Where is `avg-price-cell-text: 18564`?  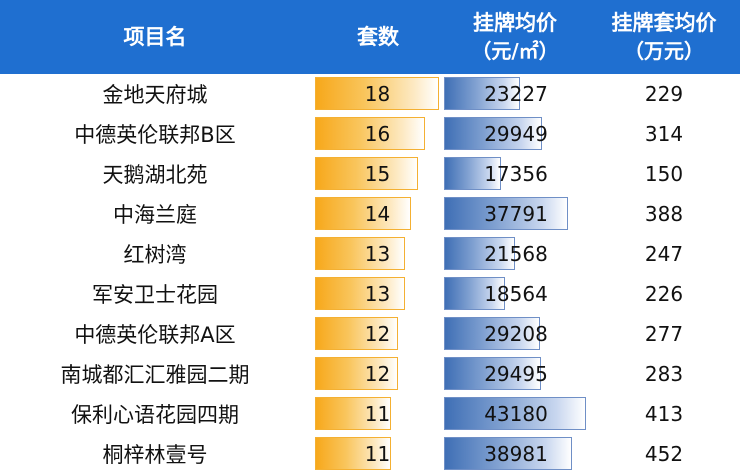 avg-price-cell-text: 18564 is located at coordinates (516, 294).